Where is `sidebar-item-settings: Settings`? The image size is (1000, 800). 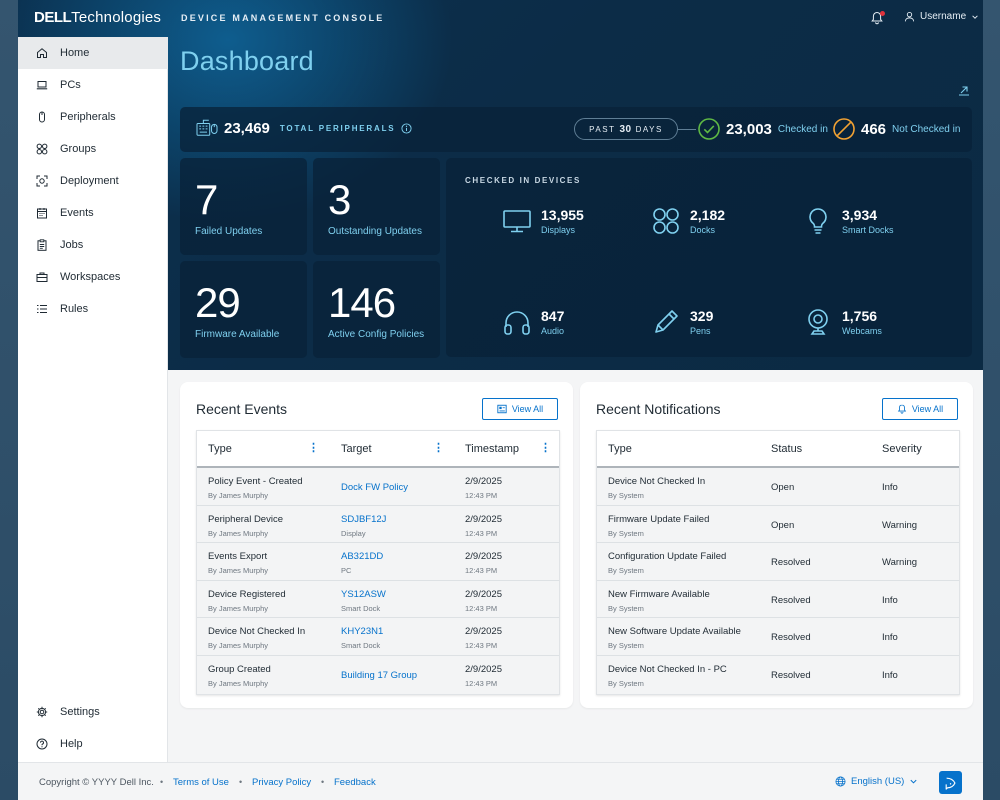 sidebar-item-settings: Settings is located at coordinates (93, 712).